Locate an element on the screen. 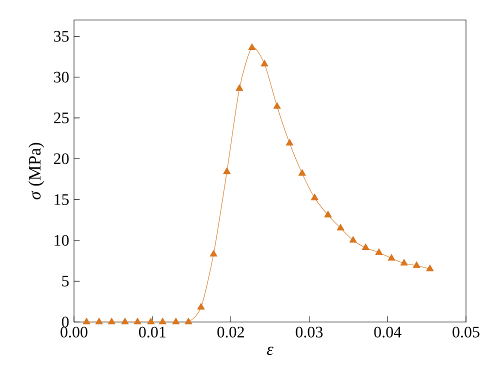  y-tick-label: 30 is located at coordinates (61, 77).